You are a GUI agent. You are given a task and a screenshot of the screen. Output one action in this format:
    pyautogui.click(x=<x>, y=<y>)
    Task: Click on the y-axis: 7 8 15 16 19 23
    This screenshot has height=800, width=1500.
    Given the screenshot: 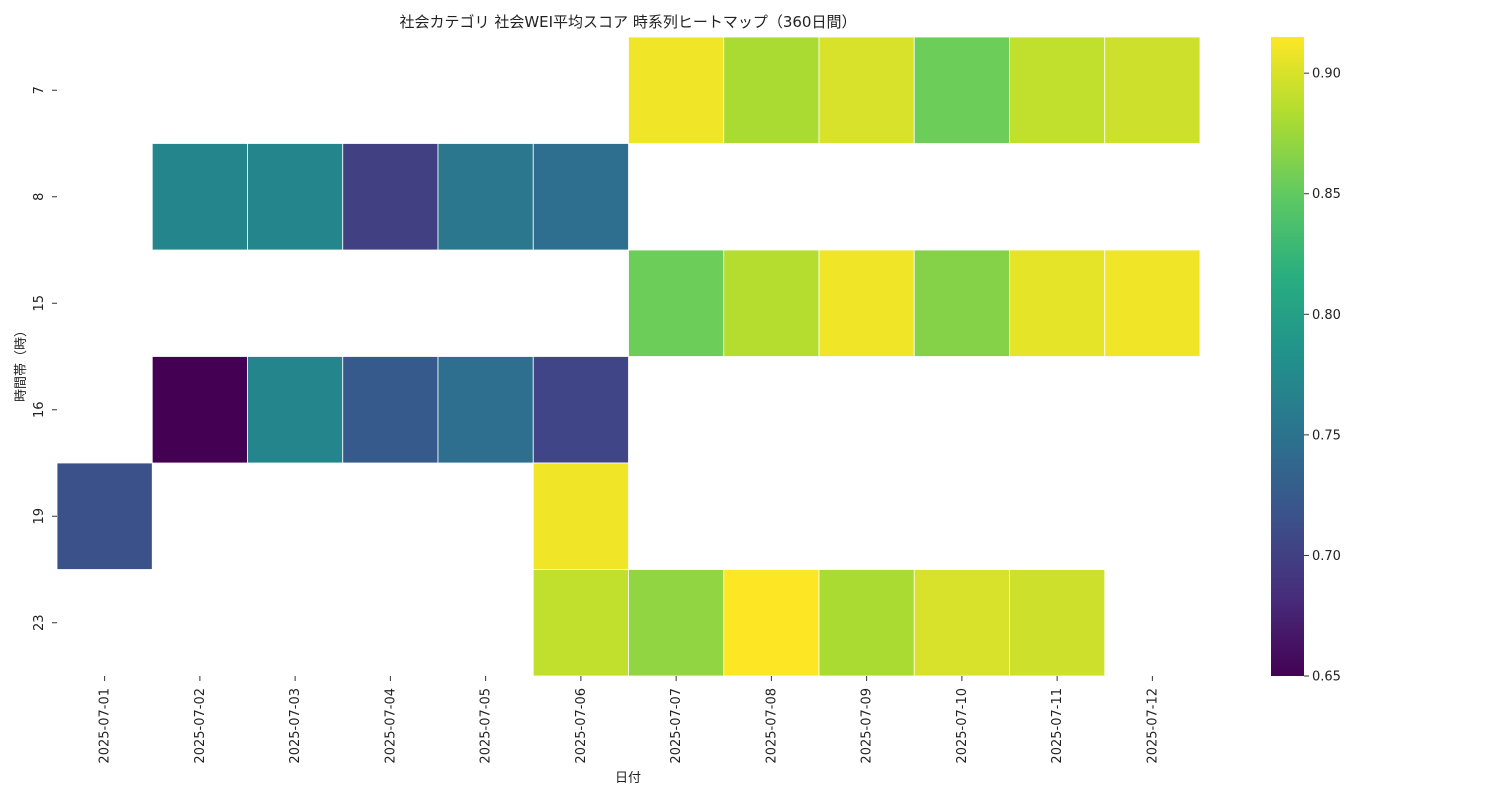 What is the action you would take?
    pyautogui.click(x=44, y=358)
    